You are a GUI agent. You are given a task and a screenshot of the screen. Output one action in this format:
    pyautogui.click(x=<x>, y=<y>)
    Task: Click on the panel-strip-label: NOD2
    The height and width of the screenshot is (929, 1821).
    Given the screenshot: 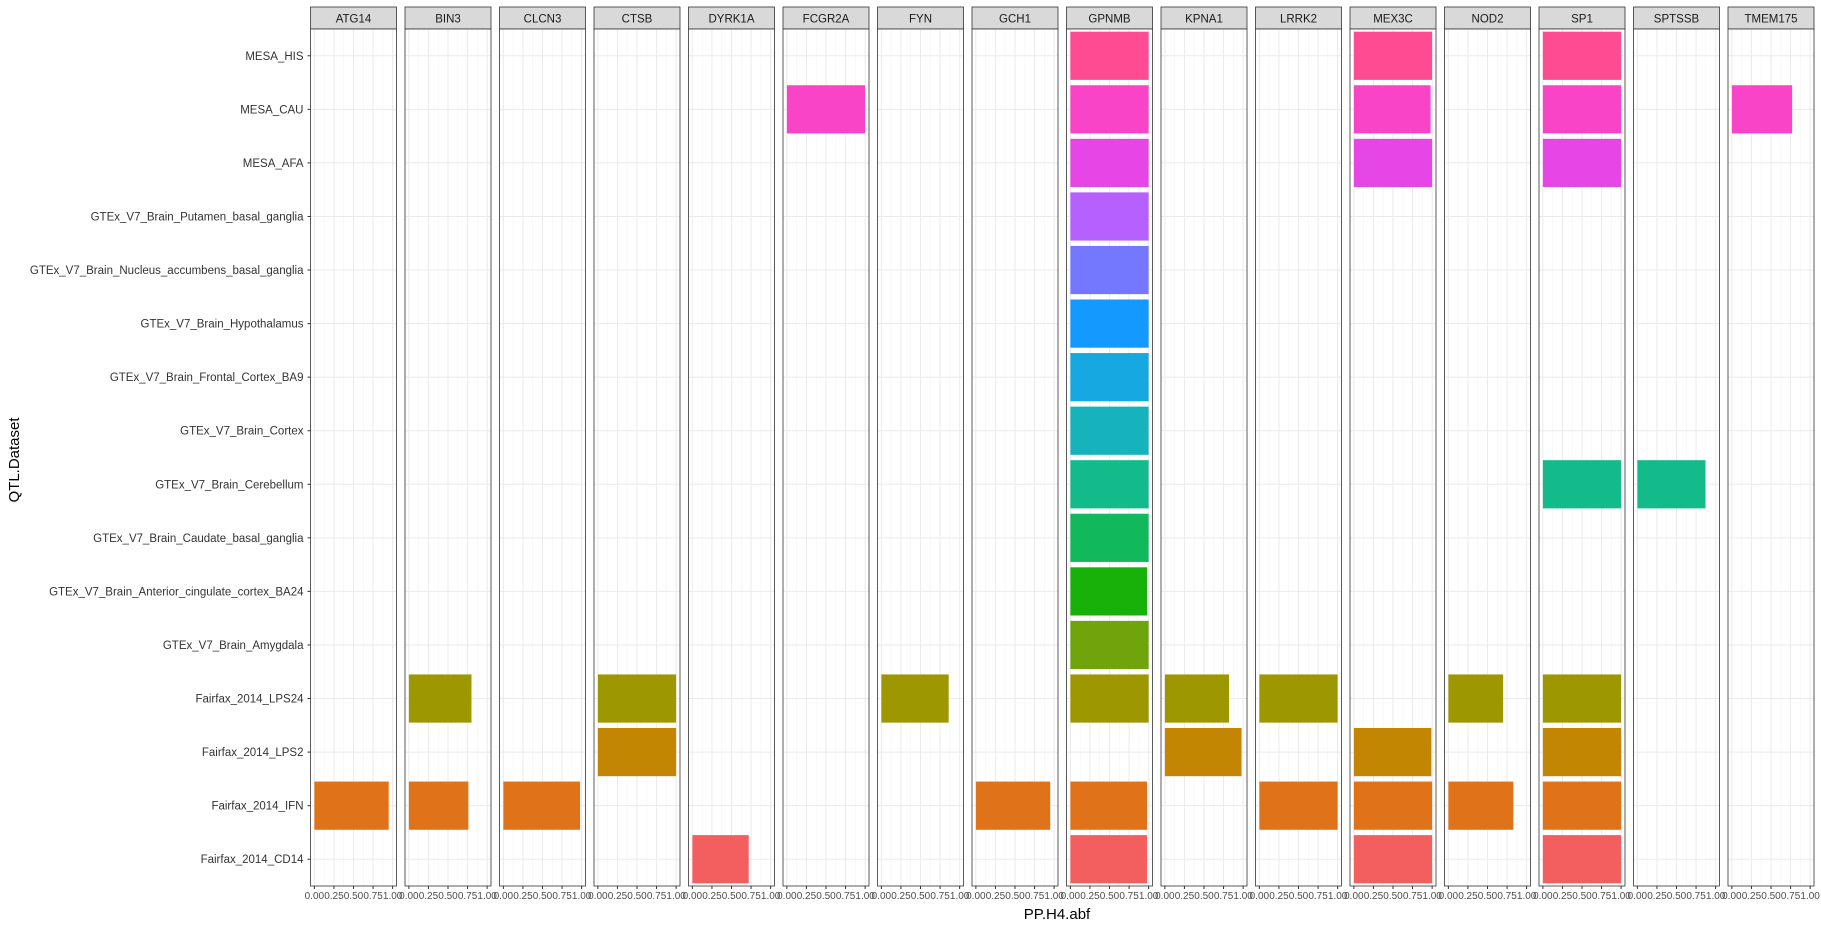 What is the action you would take?
    pyautogui.click(x=1488, y=20)
    